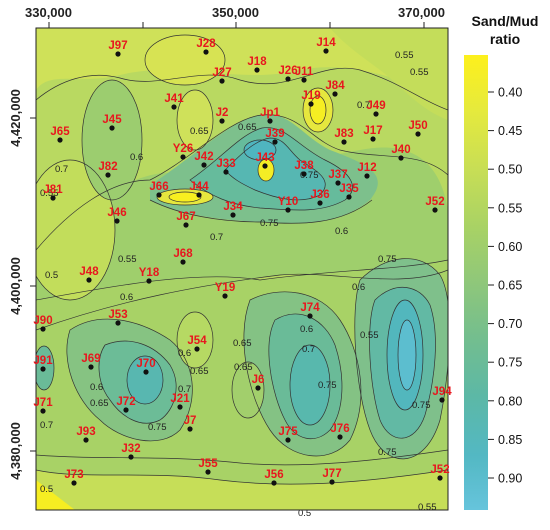 The image size is (550, 530). Describe the element at coordinates (145, 364) in the screenshot. I see `well-label: J70` at that location.